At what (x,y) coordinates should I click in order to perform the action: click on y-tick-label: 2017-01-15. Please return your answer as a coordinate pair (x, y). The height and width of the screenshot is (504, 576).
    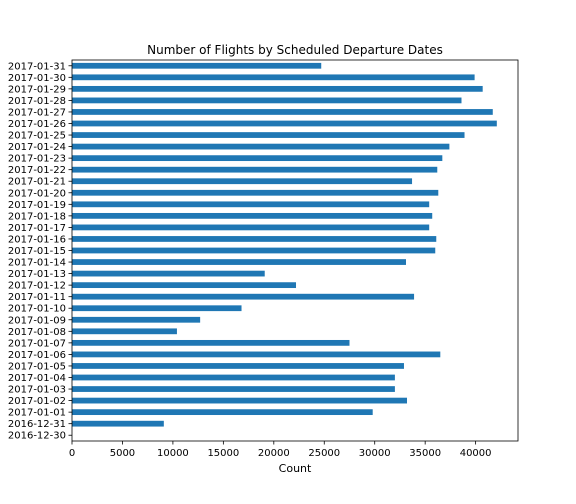
    Looking at the image, I should click on (37, 251).